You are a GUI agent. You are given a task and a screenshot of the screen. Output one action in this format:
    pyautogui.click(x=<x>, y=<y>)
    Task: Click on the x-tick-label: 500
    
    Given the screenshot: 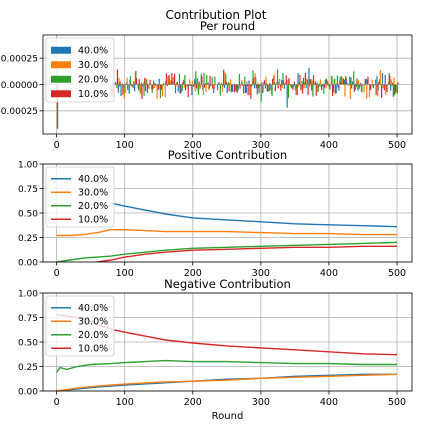 What is the action you would take?
    pyautogui.click(x=397, y=402)
    